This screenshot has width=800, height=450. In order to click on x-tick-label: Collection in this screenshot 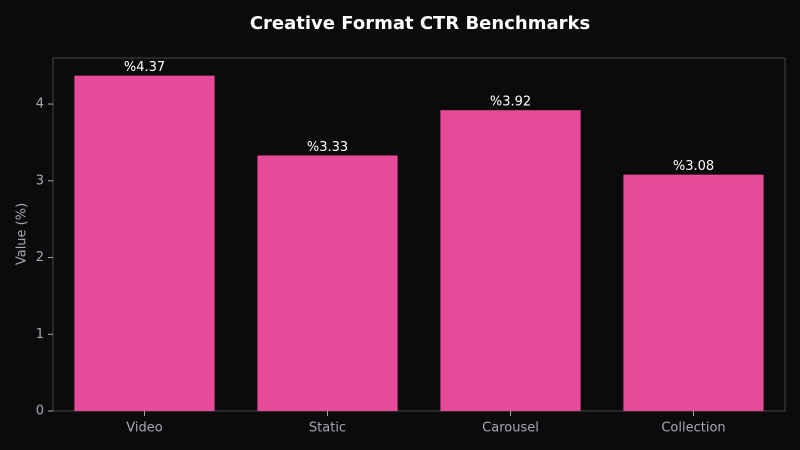, I will do `click(693, 428)`.